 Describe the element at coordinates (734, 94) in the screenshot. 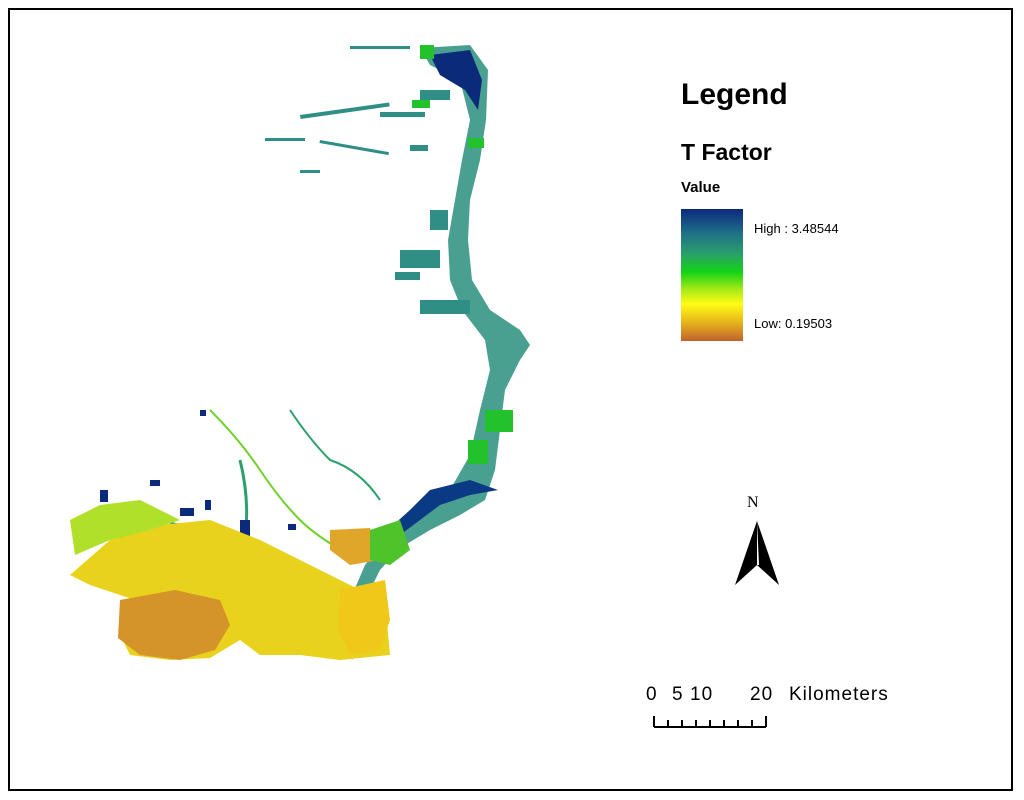

I see `legend-title: Legend` at that location.